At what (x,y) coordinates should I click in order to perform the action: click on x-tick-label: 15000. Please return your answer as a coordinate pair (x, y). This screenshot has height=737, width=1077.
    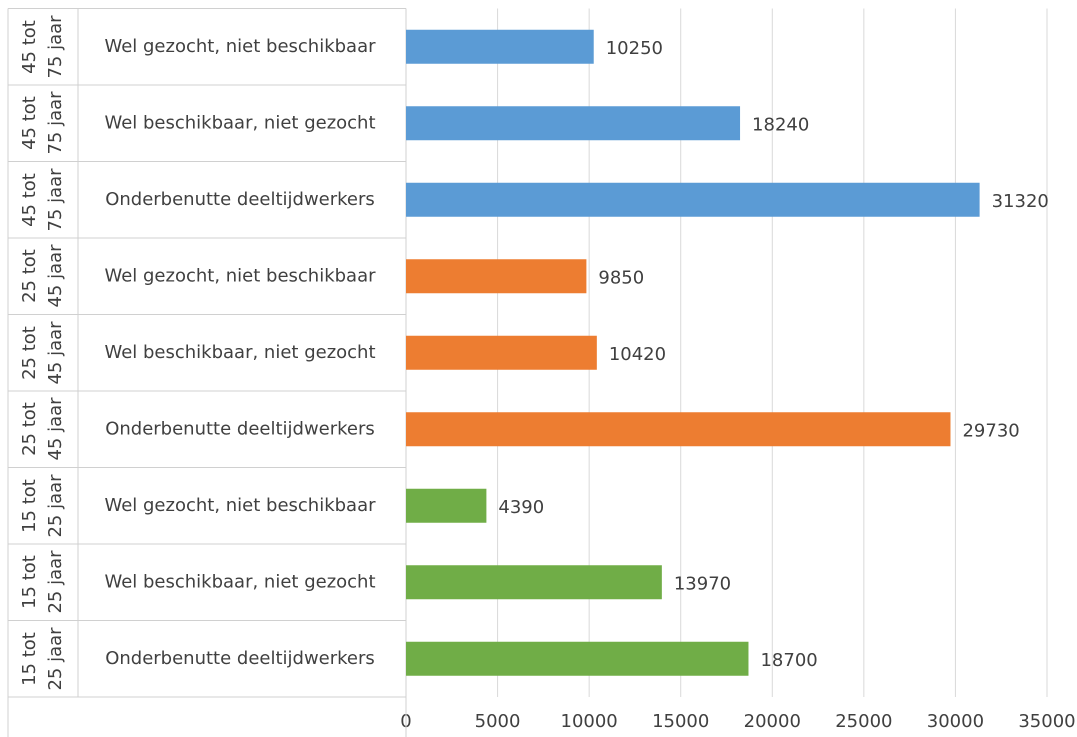
    Looking at the image, I should click on (680, 721).